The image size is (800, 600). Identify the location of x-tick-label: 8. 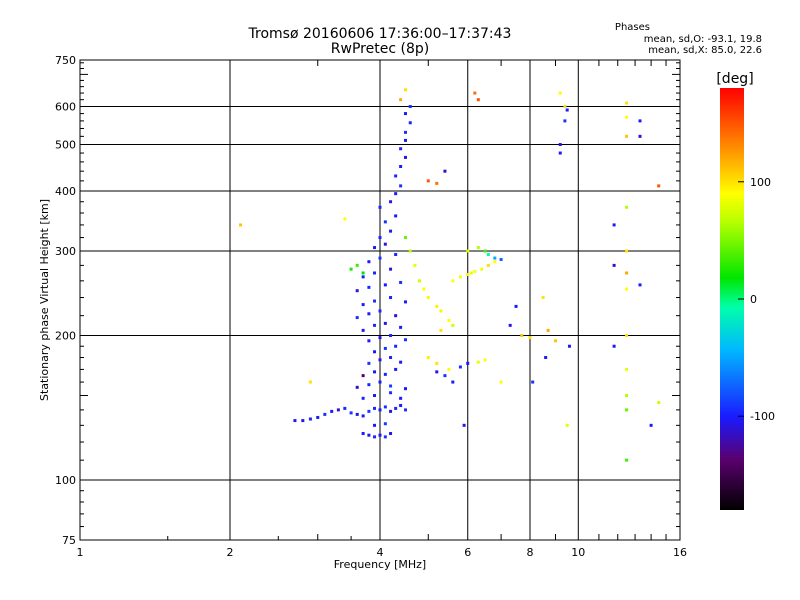
(530, 552).